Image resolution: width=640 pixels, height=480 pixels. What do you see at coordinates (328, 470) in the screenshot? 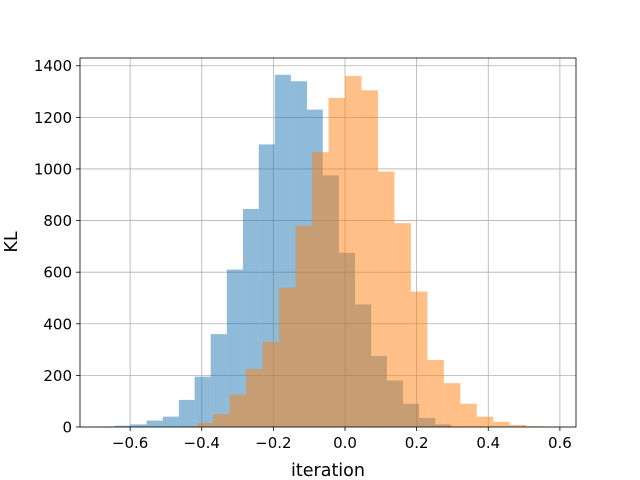
I see `x-axis-label: iteration` at bounding box center [328, 470].